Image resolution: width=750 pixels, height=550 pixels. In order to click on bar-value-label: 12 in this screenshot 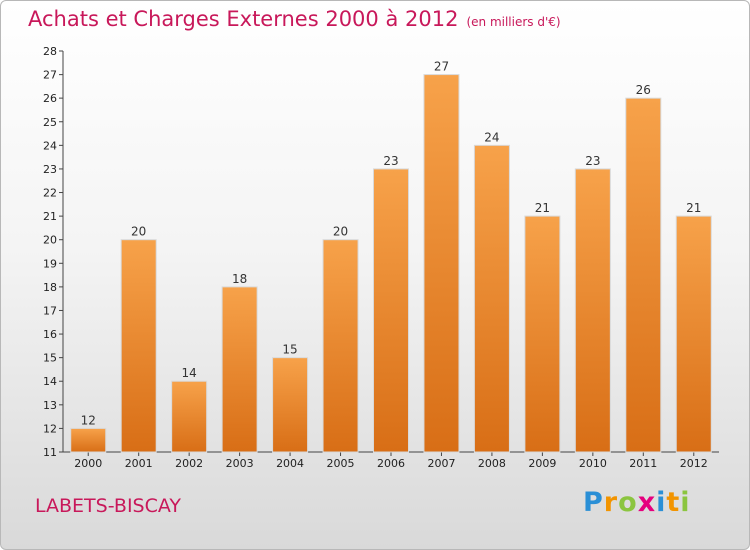, I will do `click(88, 420)`.